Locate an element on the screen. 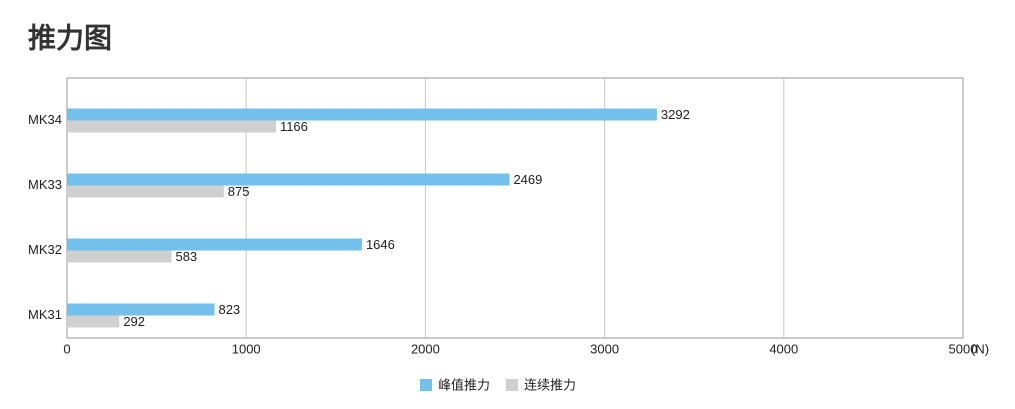 The width and height of the screenshot is (1015, 409). x-tick-label: 3000 is located at coordinates (604, 348).